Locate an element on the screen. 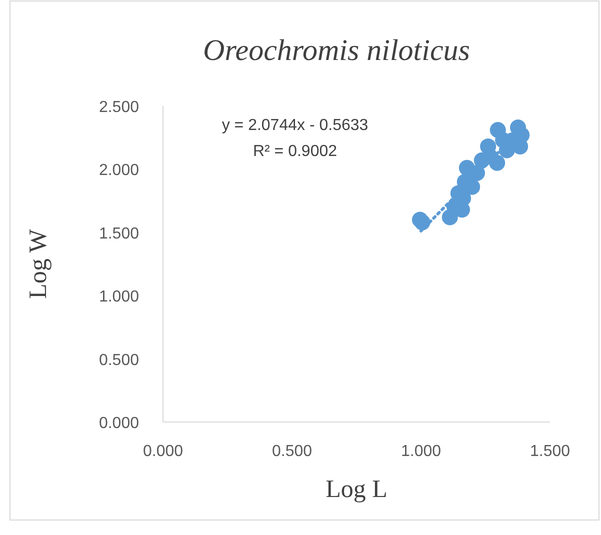 The image size is (601, 535). annotation: y = 2.0744x - 0.5633 is located at coordinates (295, 125).